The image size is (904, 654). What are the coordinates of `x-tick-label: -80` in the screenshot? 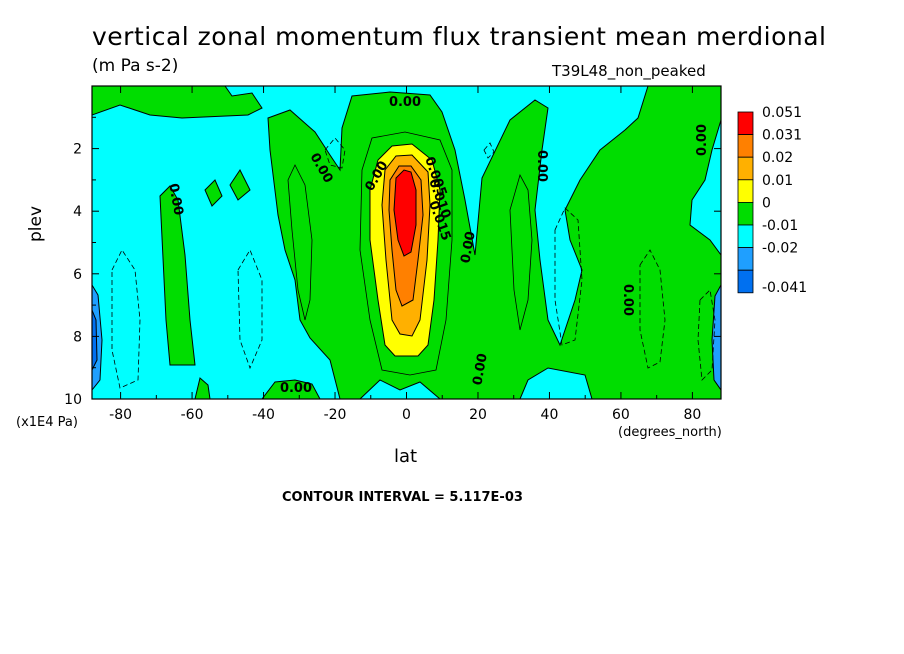 It's located at (120, 415).